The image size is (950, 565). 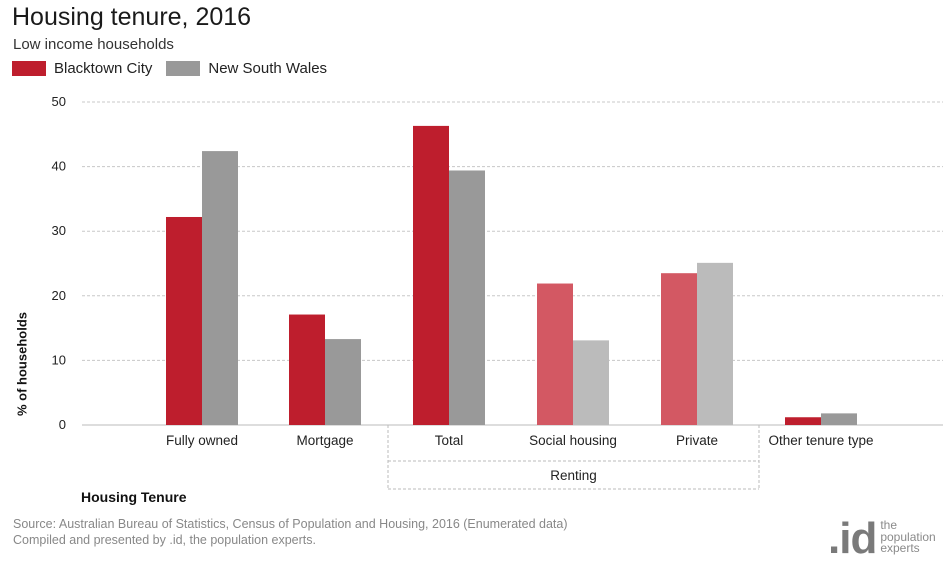 I want to click on logo-text: the population experts, so click(x=908, y=536).